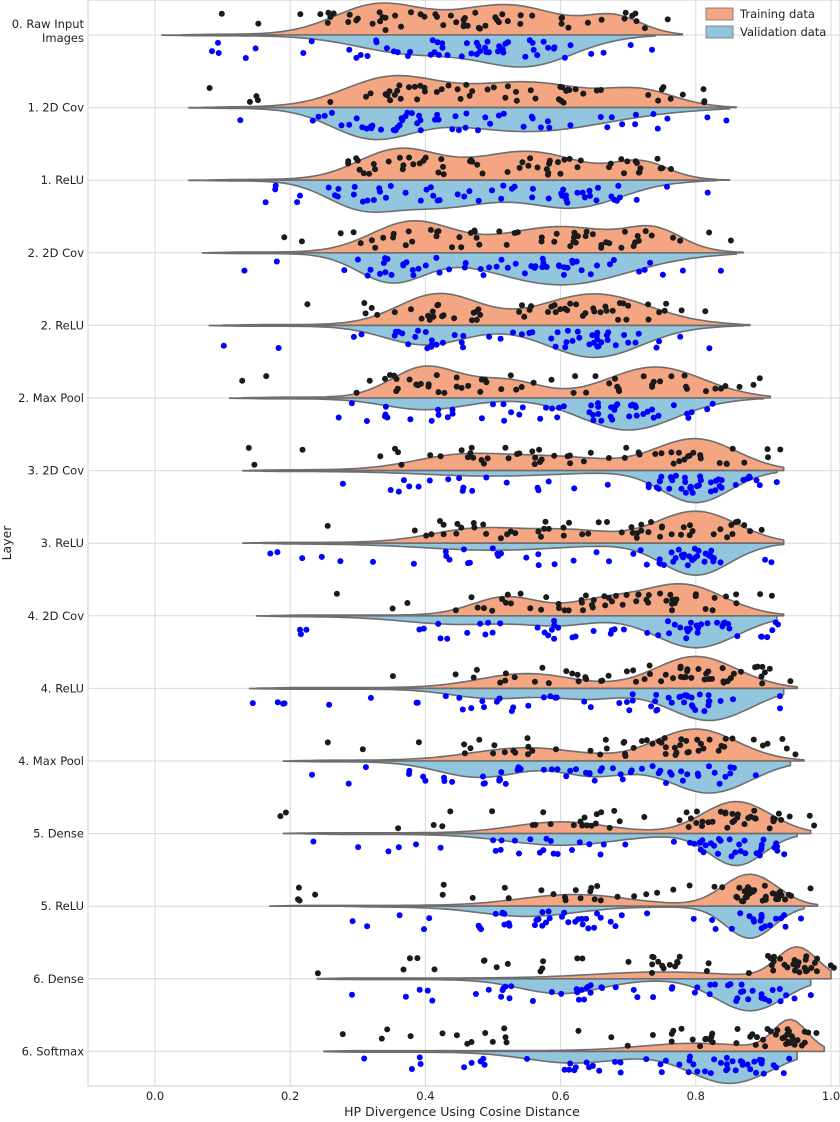  I want to click on violin-validation, so click(516, 632).